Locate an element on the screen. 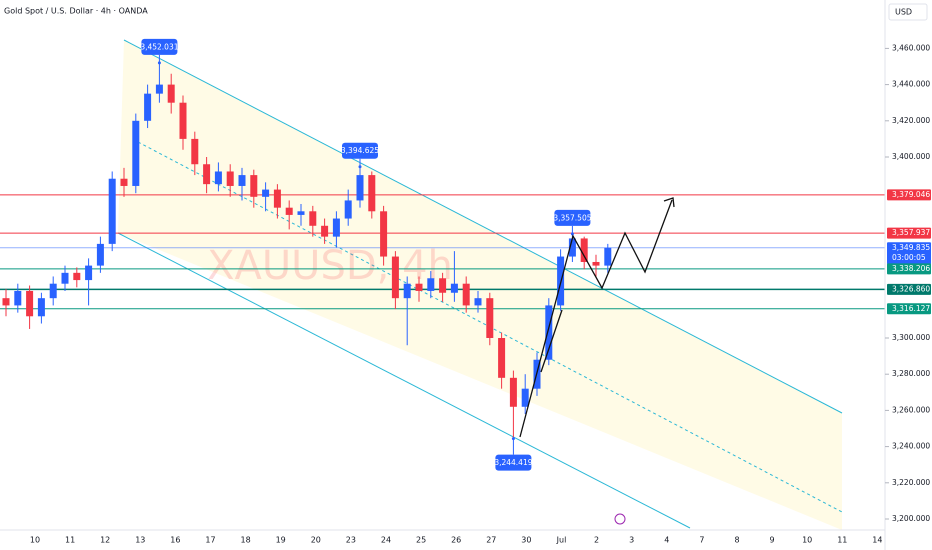 Image resolution: width=932 pixels, height=550 pixels. event-icon is located at coordinates (620, 519).